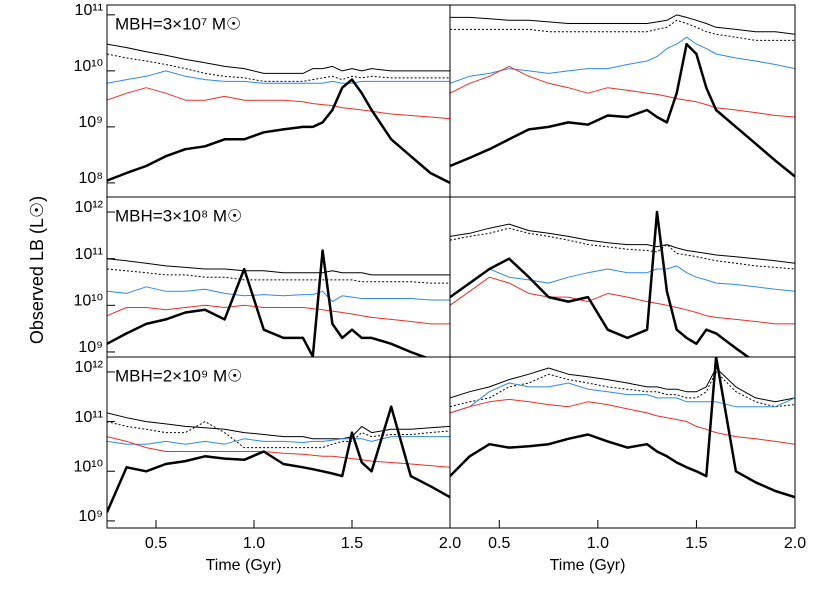 The width and height of the screenshot is (830, 593). I want to click on panel-annotation: MBH=3×10⁷ M☉, so click(178, 23).